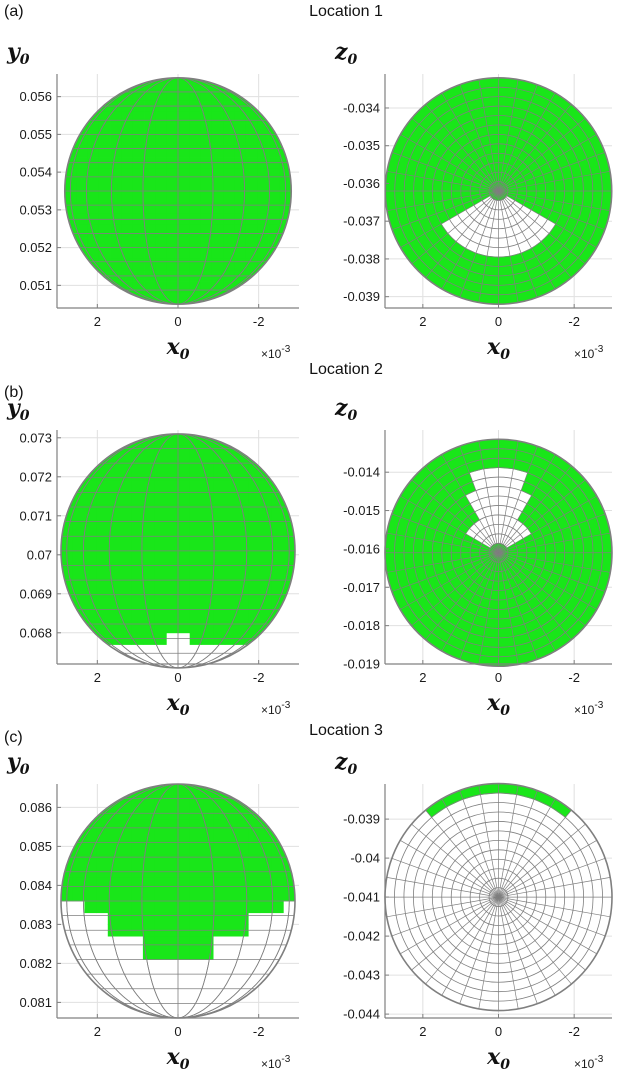  What do you see at coordinates (361, 1014) in the screenshot?
I see `y-tick-label: -0.044` at bounding box center [361, 1014].